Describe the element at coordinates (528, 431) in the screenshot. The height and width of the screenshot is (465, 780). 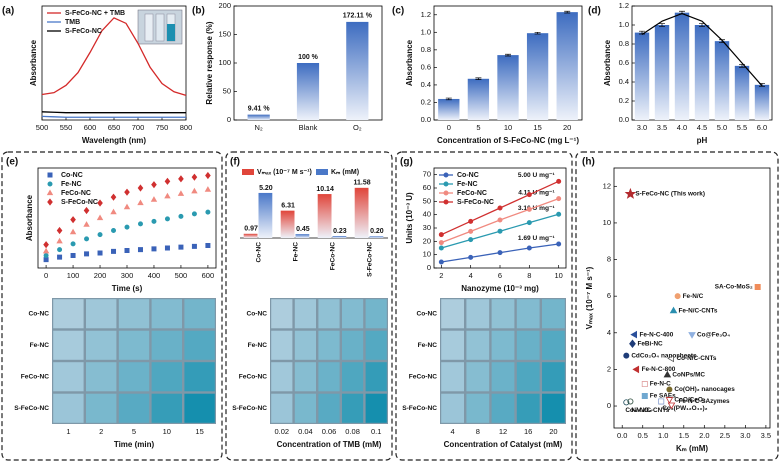
I see `photo-column-label: 16` at that location.